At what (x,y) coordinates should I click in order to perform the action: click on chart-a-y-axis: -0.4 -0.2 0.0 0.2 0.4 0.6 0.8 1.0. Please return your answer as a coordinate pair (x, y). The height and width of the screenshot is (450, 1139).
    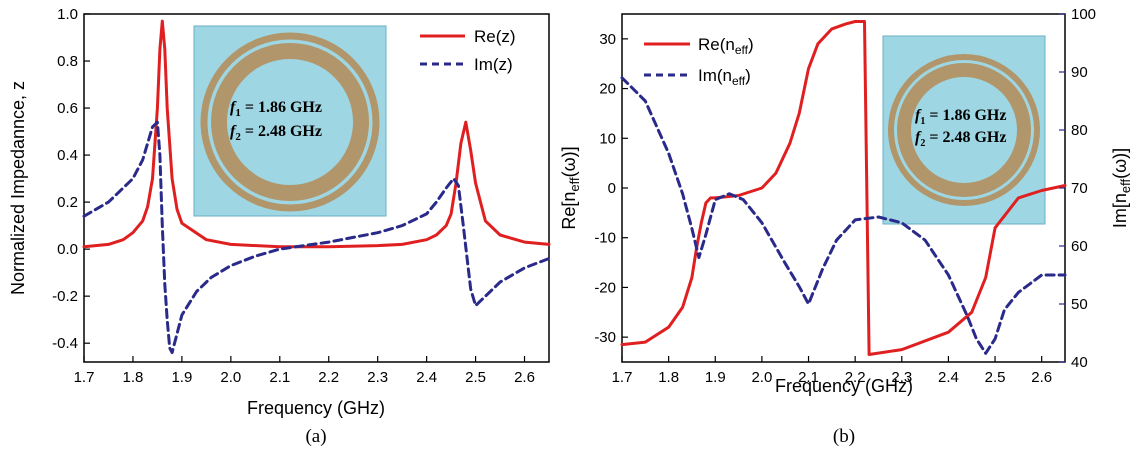
    Looking at the image, I should click on (71, 179).